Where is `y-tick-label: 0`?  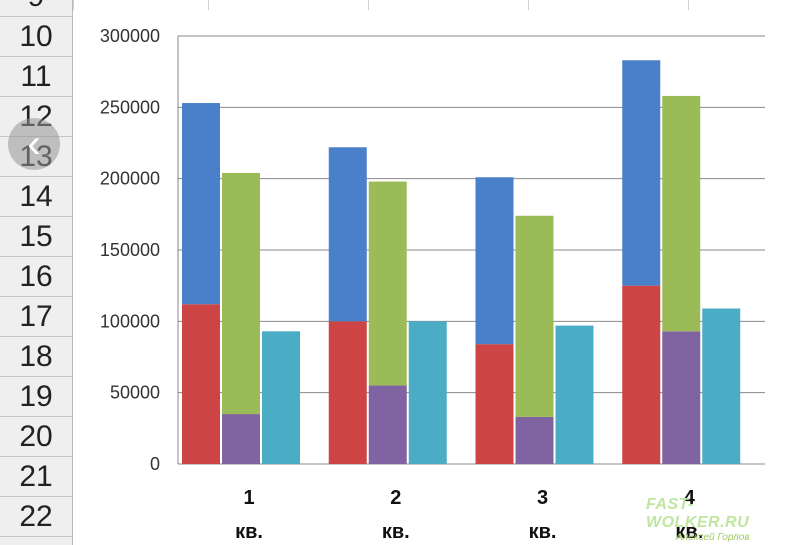
y-tick-label: 0 is located at coordinates (155, 464).